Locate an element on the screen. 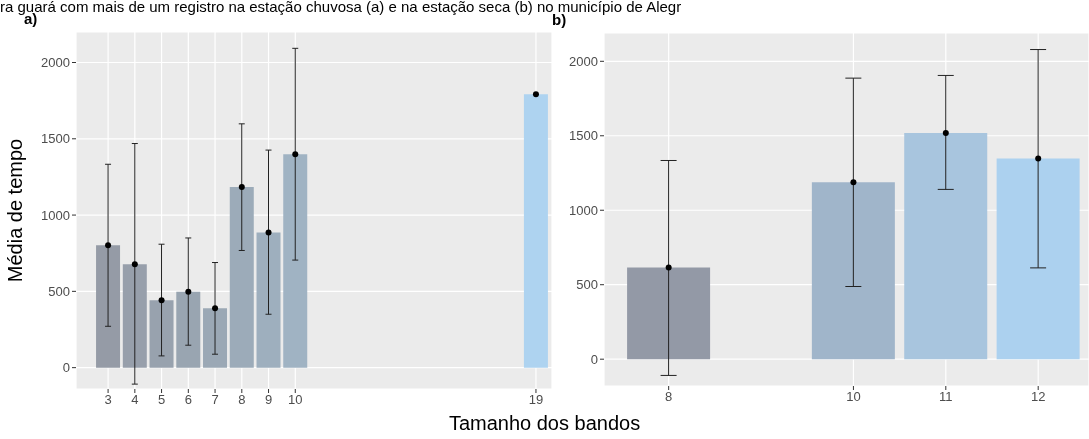 Image resolution: width=1089 pixels, height=439 pixels. chart-title: b) is located at coordinates (559, 19).